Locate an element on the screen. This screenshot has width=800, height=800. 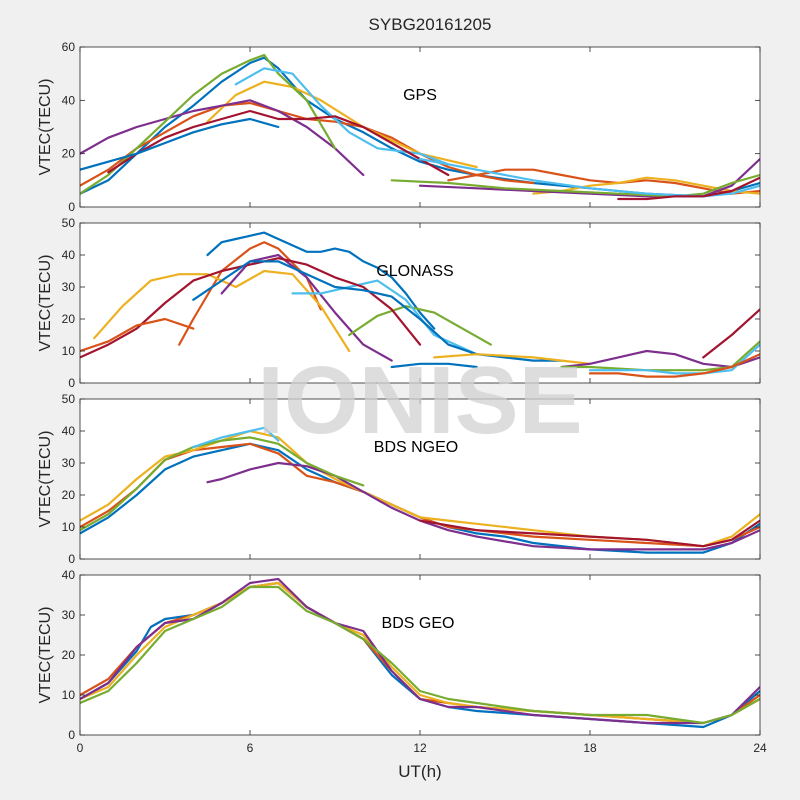
x-tick-label: 0 is located at coordinates (80, 748).